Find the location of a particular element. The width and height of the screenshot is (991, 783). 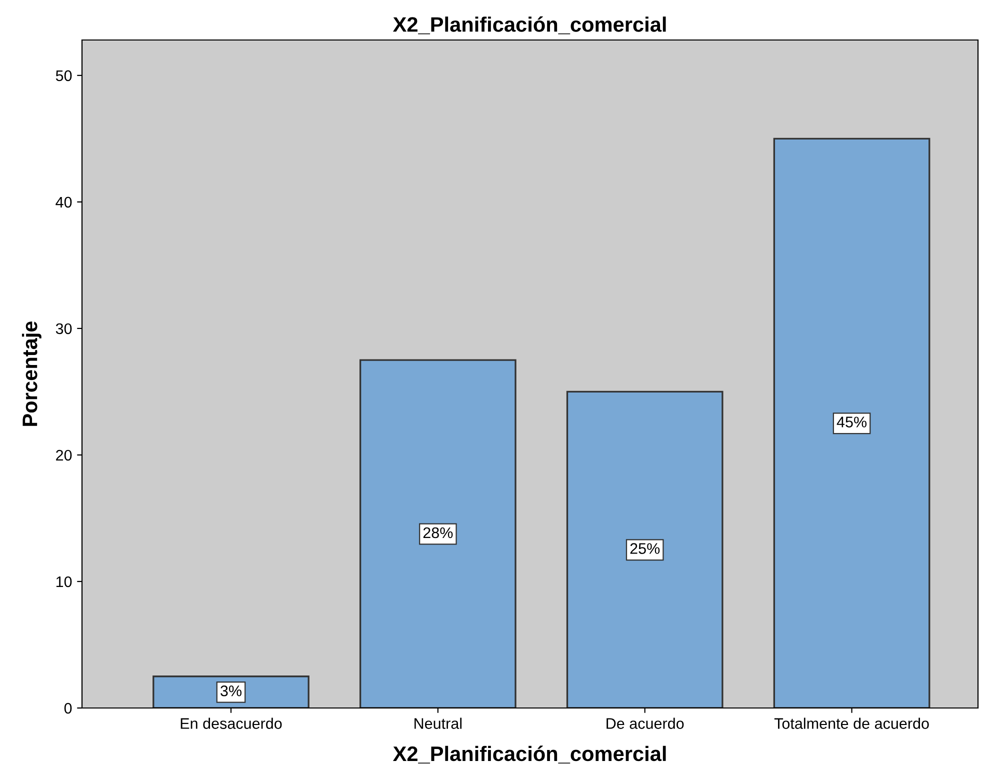

y-axis-title: Porcentaje is located at coordinates (32, 373).